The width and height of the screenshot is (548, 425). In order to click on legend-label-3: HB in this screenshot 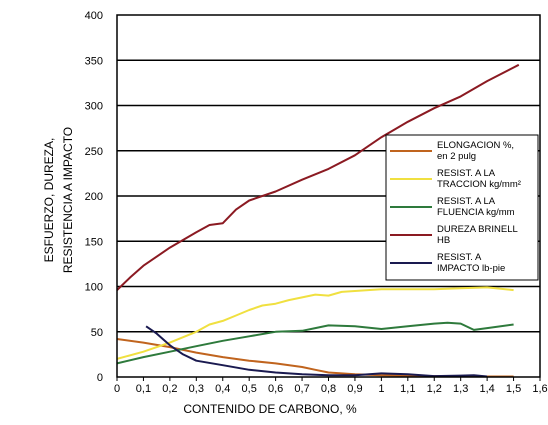, I will do `click(443, 240)`.